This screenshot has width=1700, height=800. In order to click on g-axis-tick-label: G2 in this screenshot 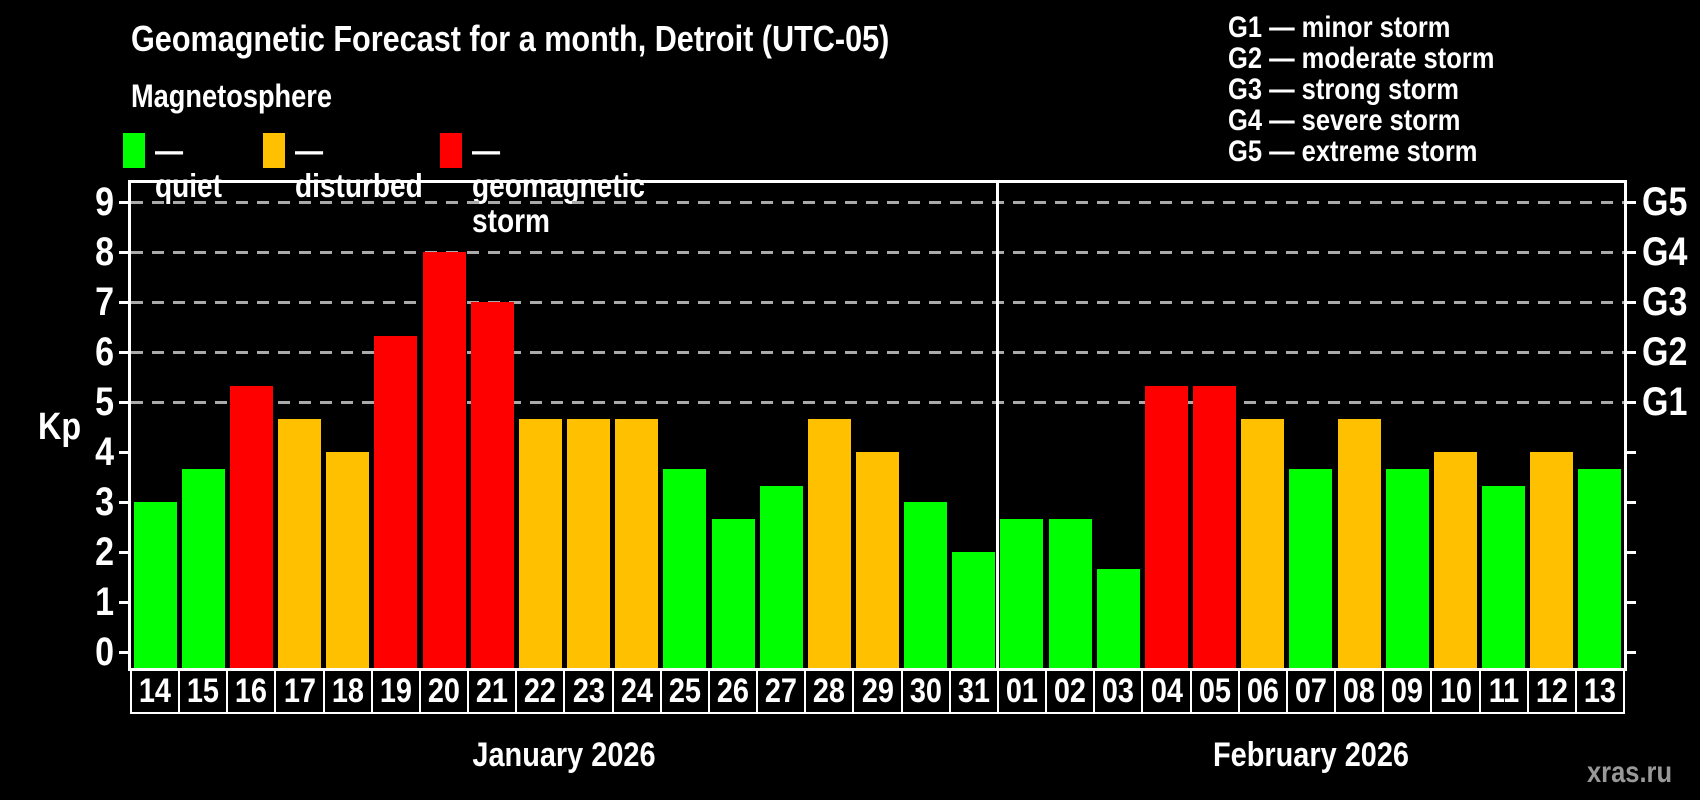, I will do `click(1665, 352)`.